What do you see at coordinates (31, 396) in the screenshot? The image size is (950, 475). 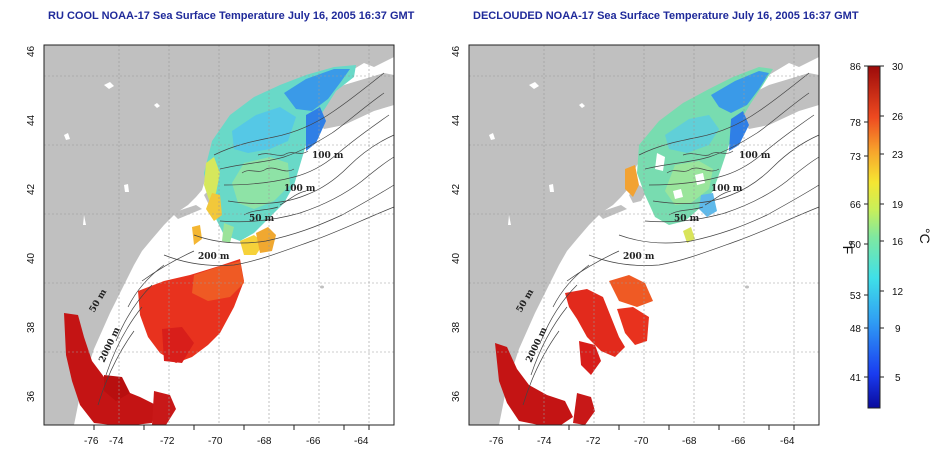 I see `left-y-tick: 36` at bounding box center [31, 396].